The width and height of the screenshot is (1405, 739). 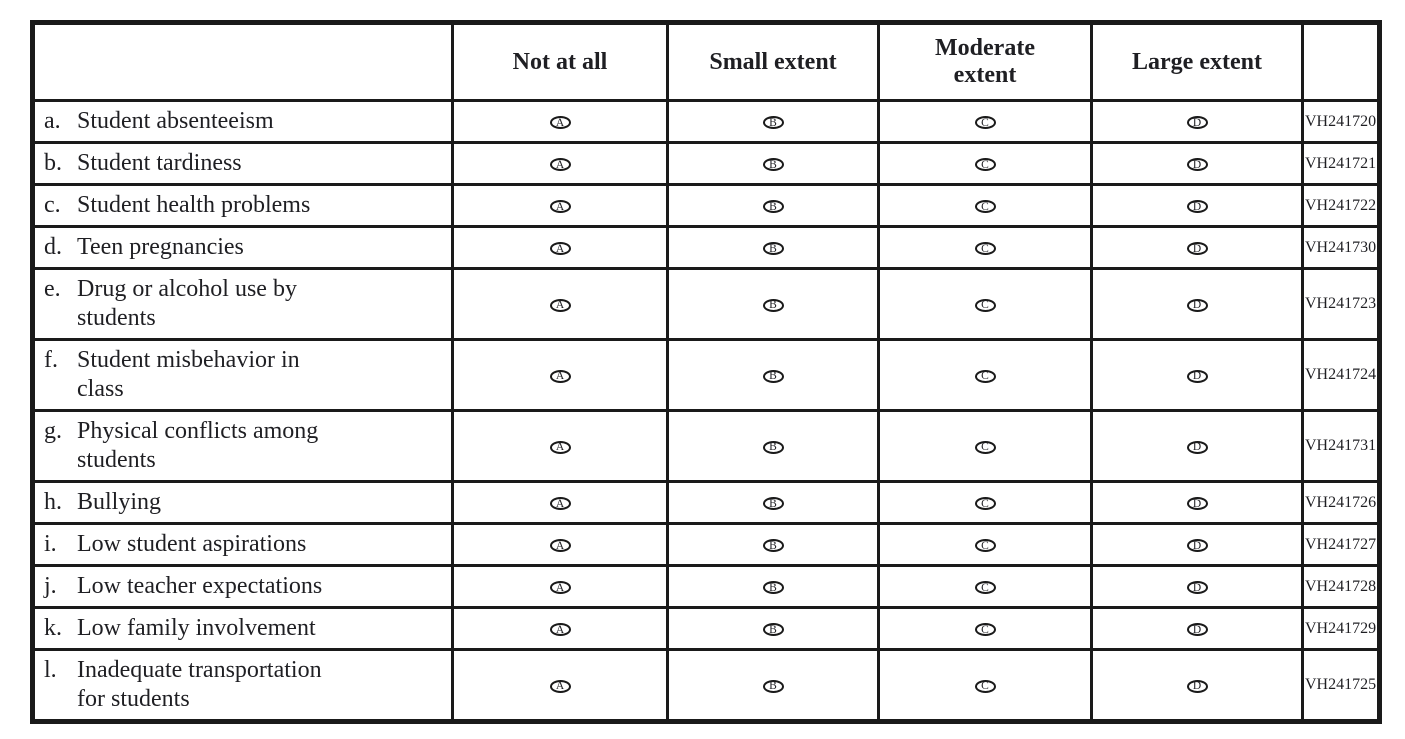 I want to click on item-cell: i. Low student aspirations, so click(x=242, y=544).